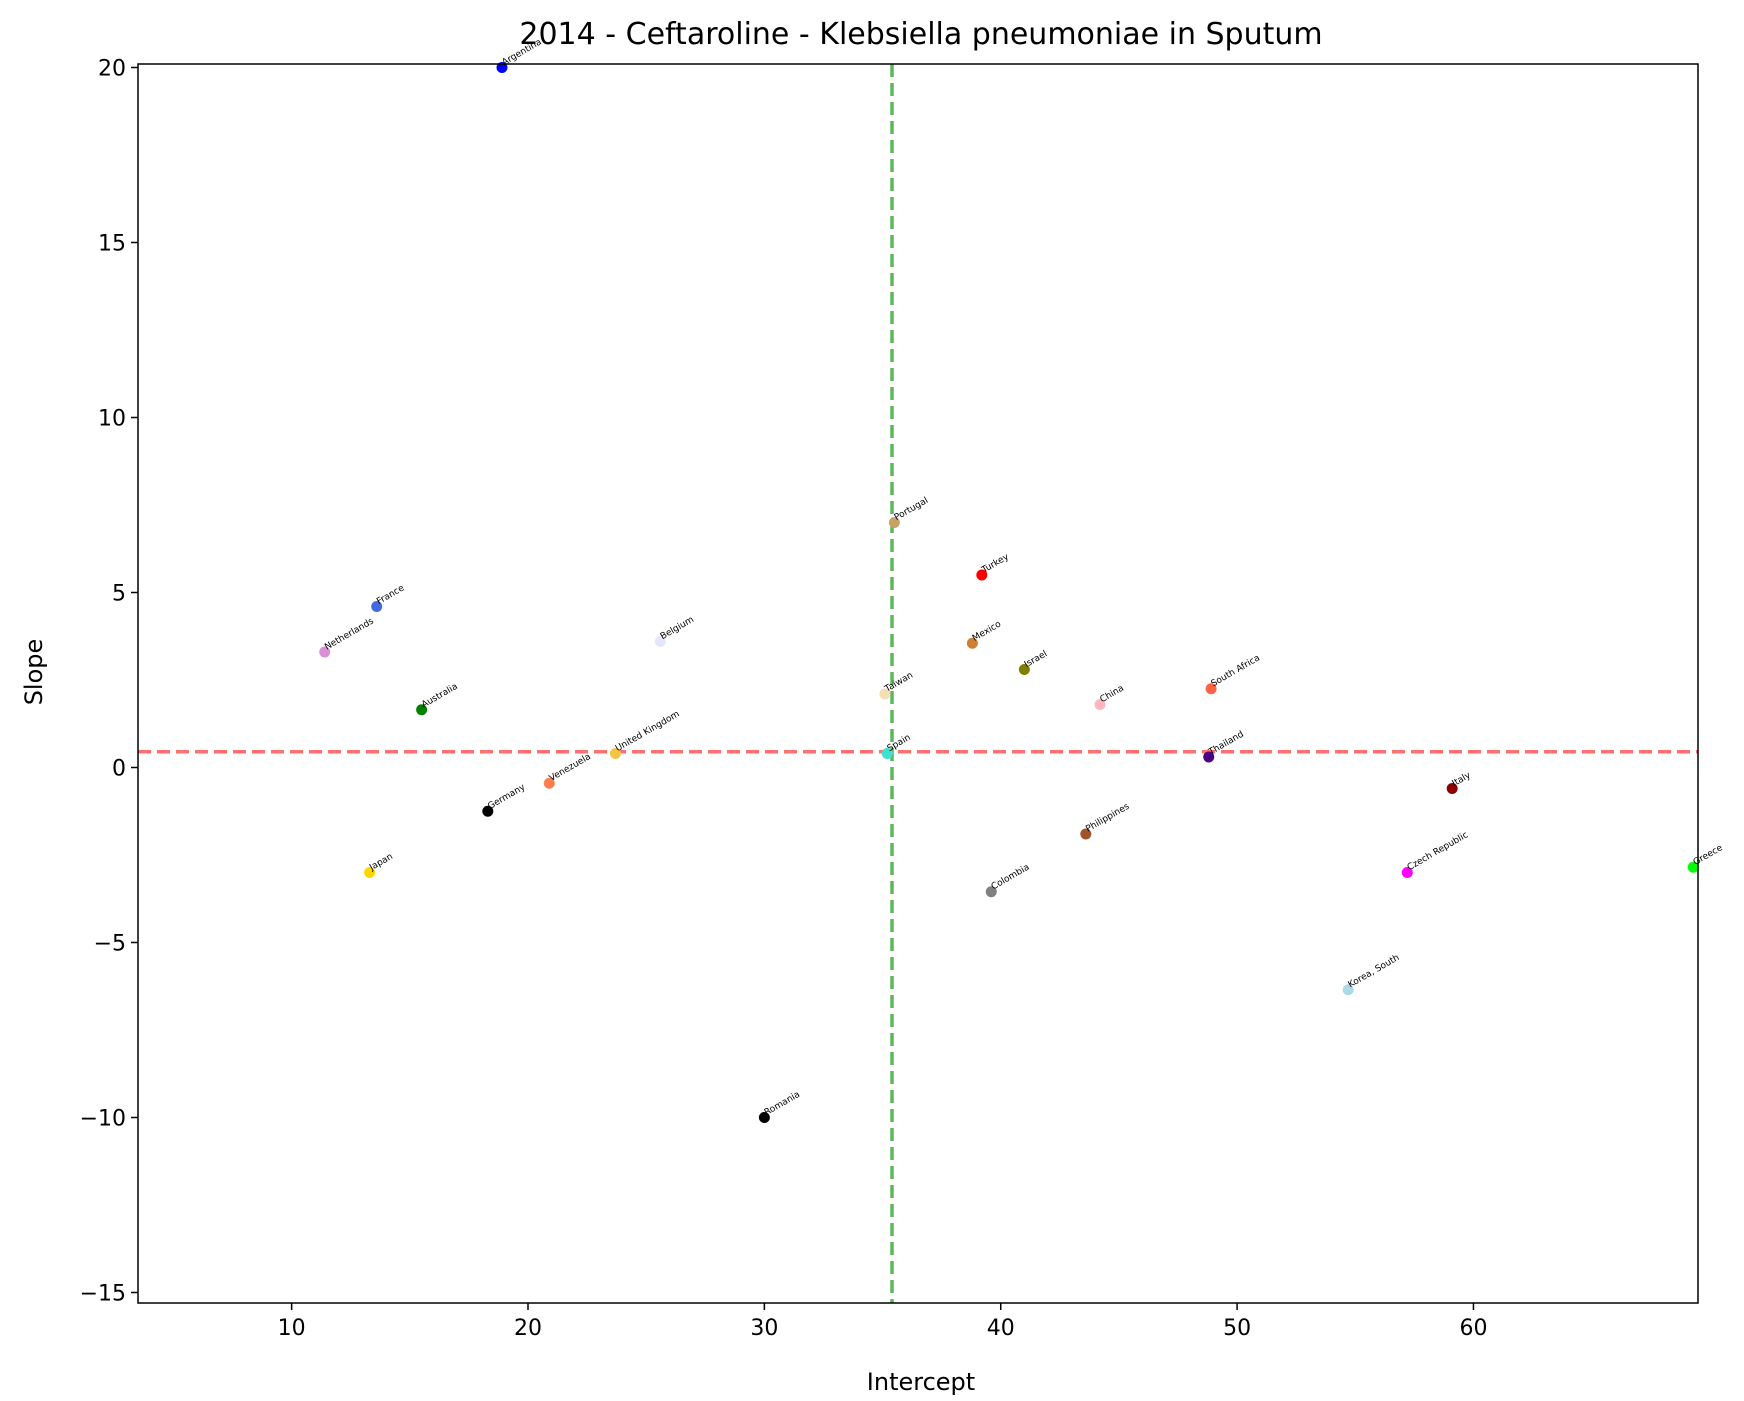 The height and width of the screenshot is (1401, 1744). What do you see at coordinates (1237, 1328) in the screenshot?
I see `x-tick-label: 50` at bounding box center [1237, 1328].